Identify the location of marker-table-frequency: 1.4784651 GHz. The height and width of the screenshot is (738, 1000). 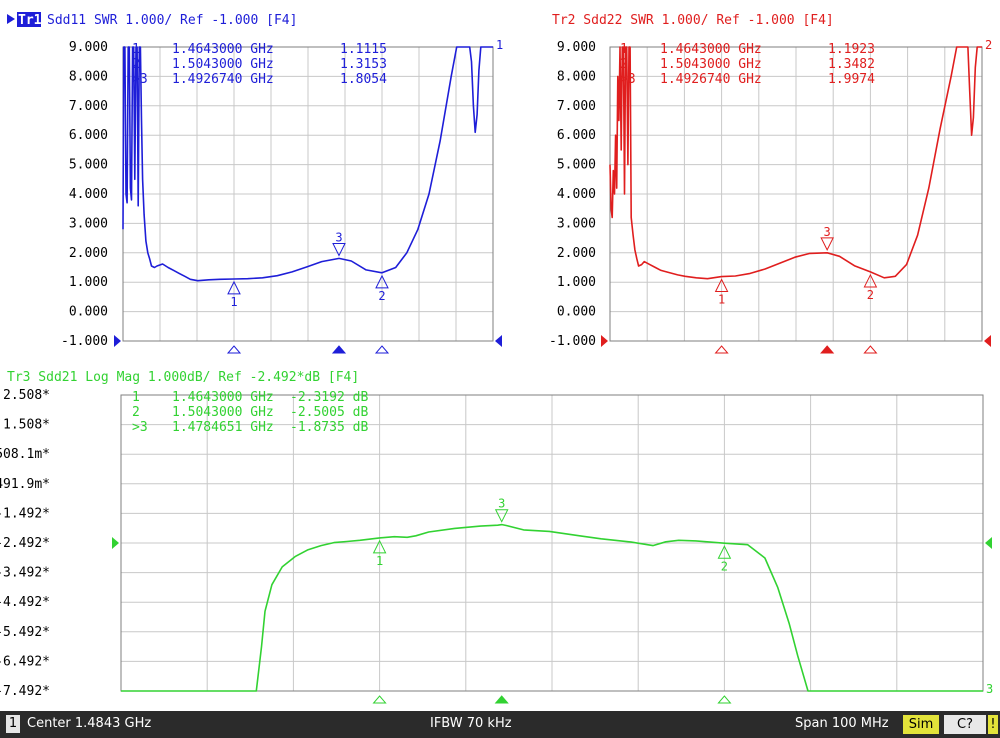
(223, 427).